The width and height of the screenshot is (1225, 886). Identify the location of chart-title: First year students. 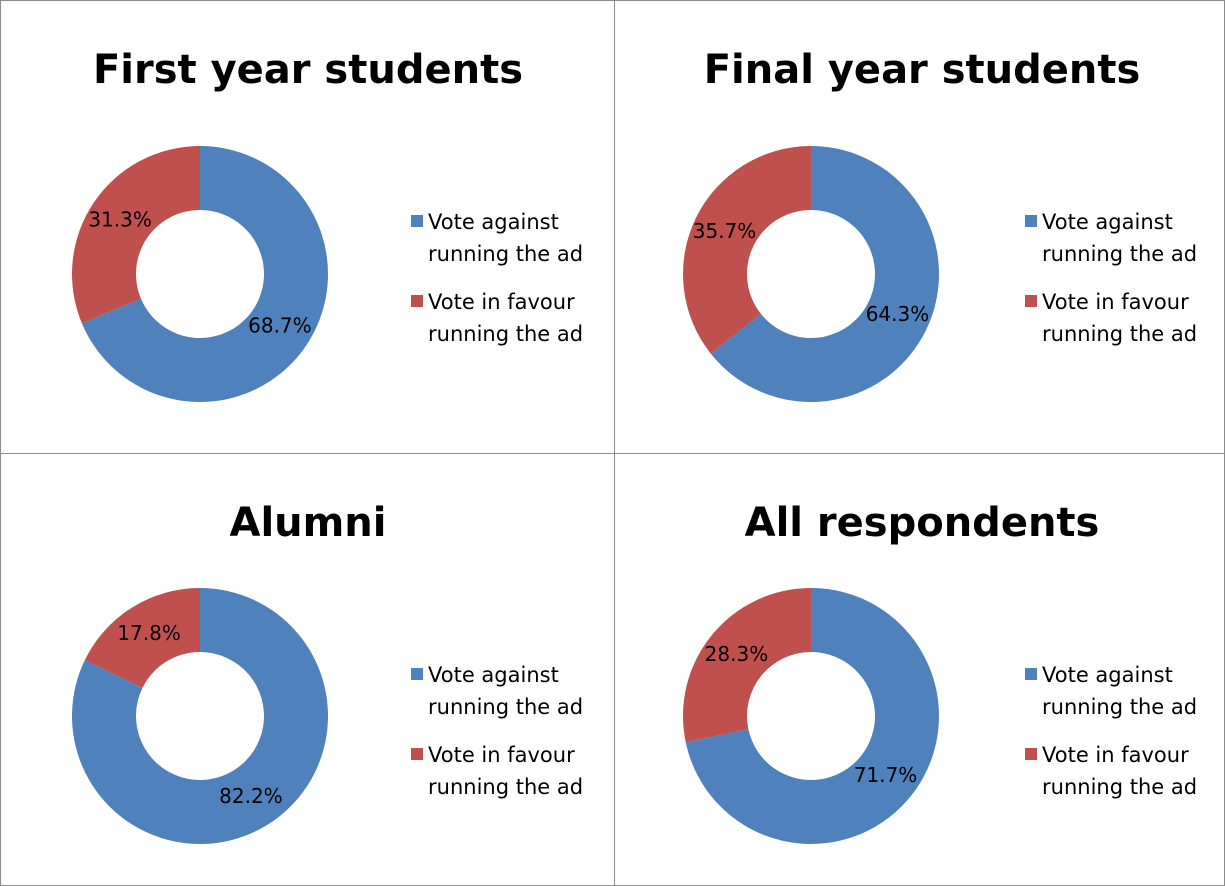
(308, 70).